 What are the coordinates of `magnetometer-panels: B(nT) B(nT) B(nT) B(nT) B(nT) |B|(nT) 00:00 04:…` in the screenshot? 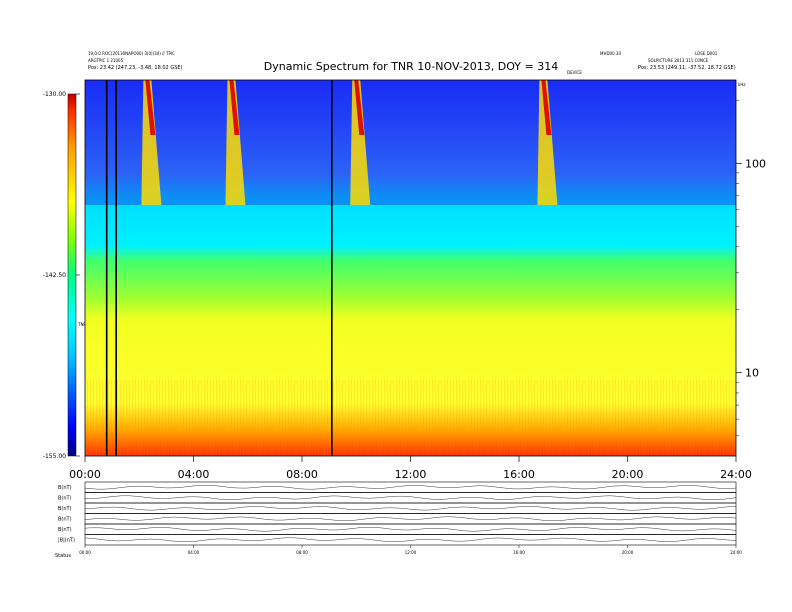 It's located at (400, 518).